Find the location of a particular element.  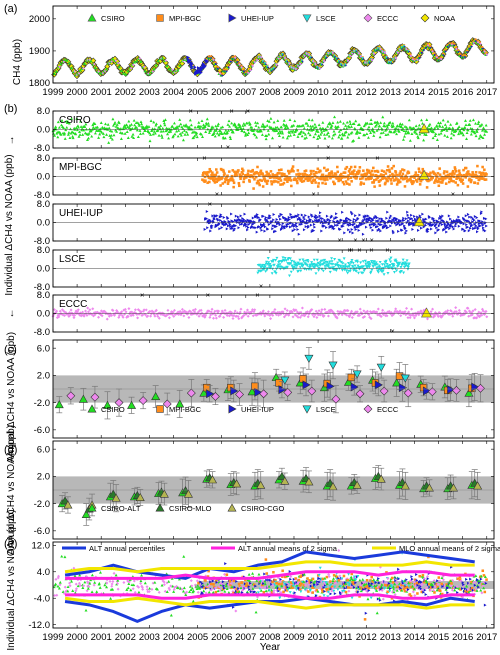

lsce-point is located at coordinates (408, 50).